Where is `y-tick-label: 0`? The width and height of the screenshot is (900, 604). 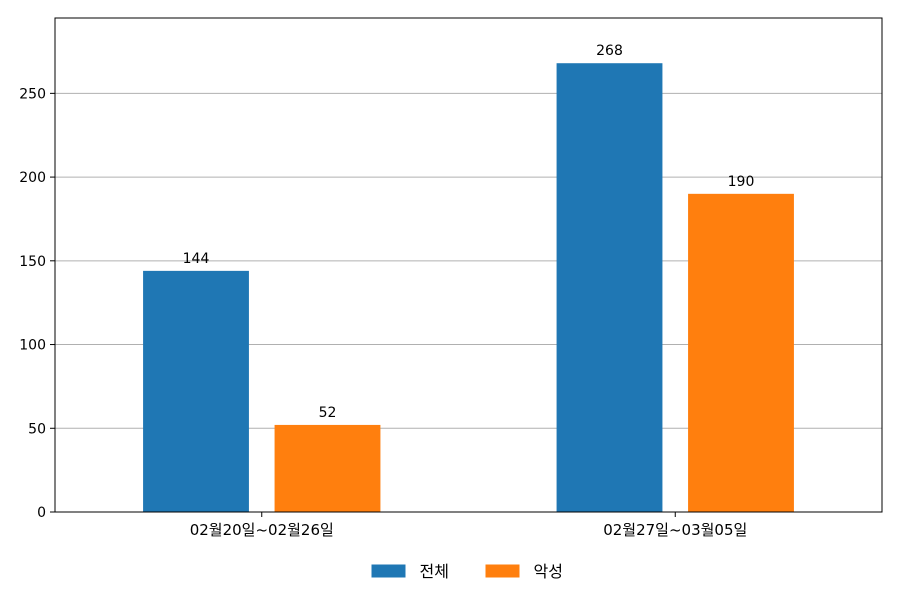 y-tick-label: 0 is located at coordinates (41, 513).